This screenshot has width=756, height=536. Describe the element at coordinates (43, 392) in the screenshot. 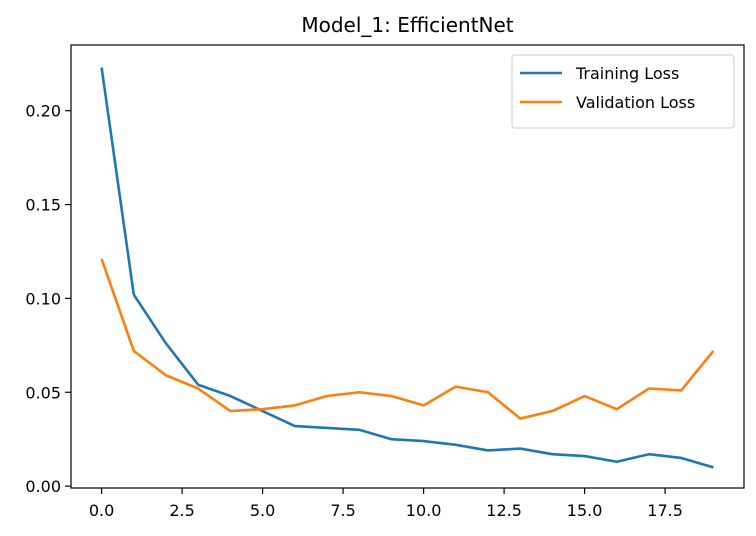

I see `y-tick-label-1: 0.05` at that location.